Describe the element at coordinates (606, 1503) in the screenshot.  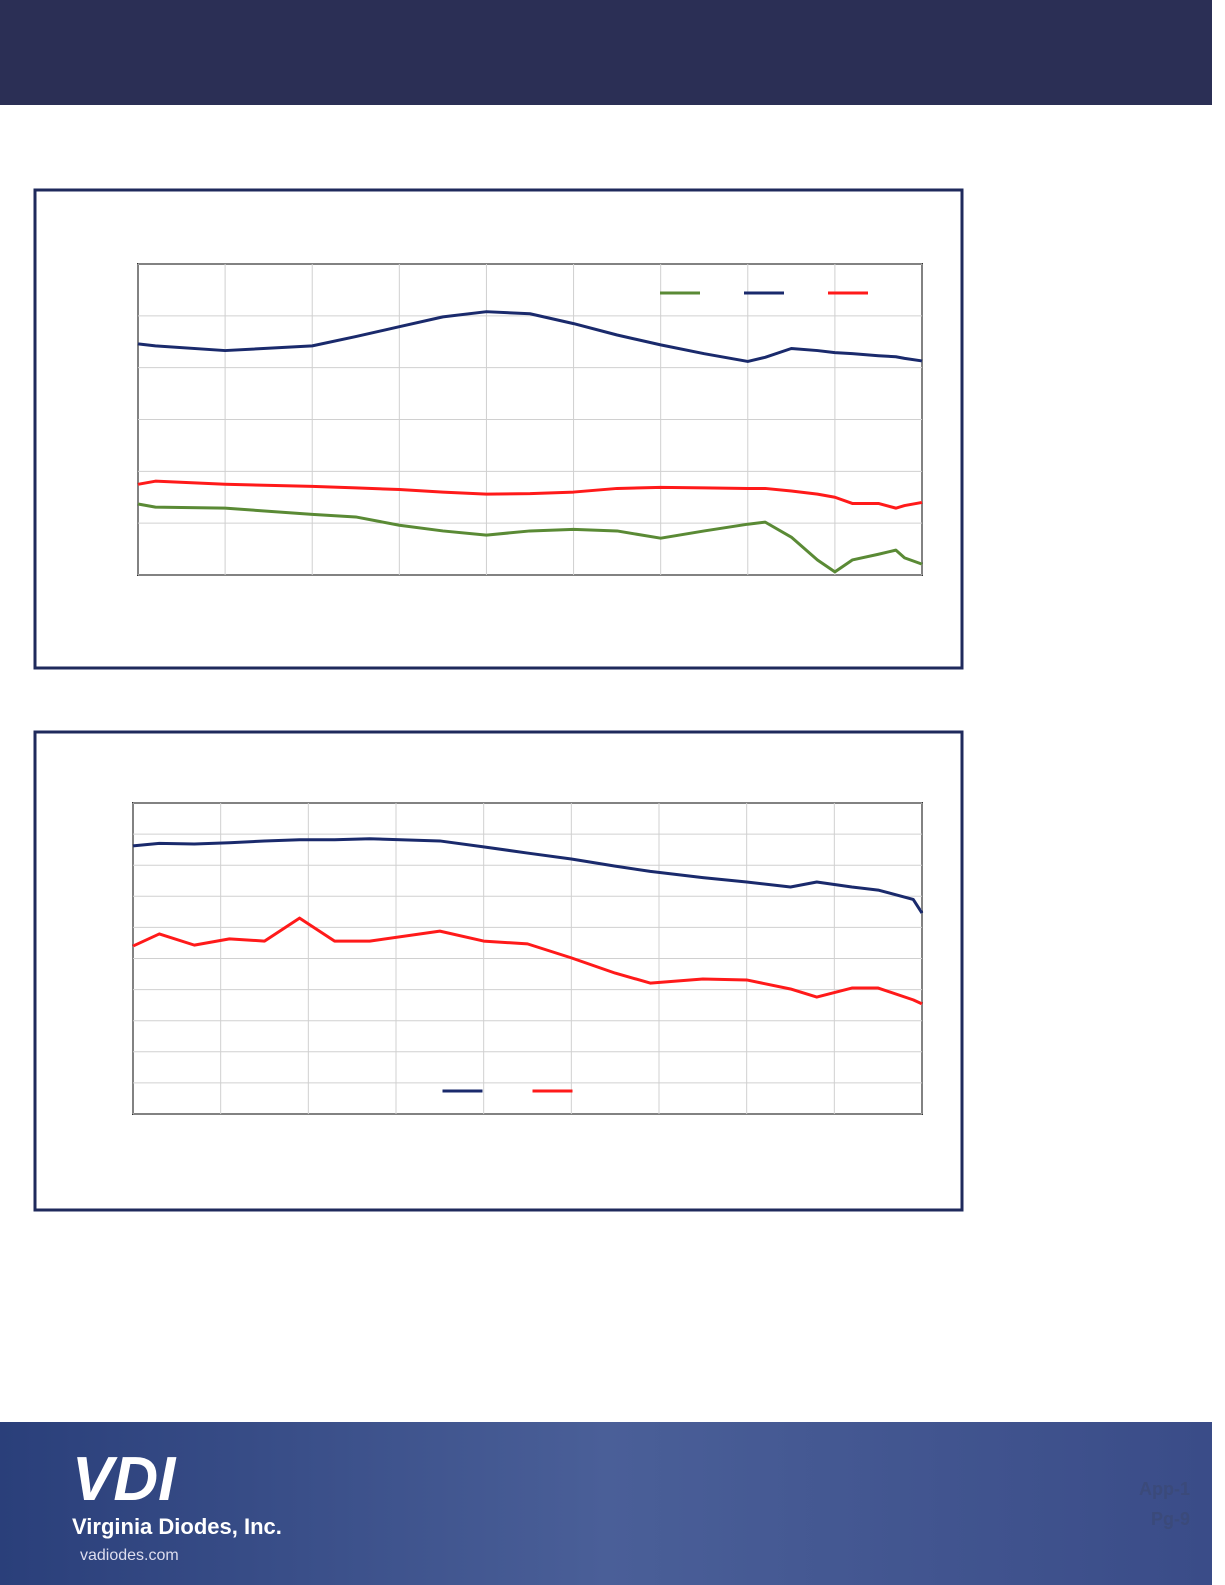
I see `footer-bar` at that location.